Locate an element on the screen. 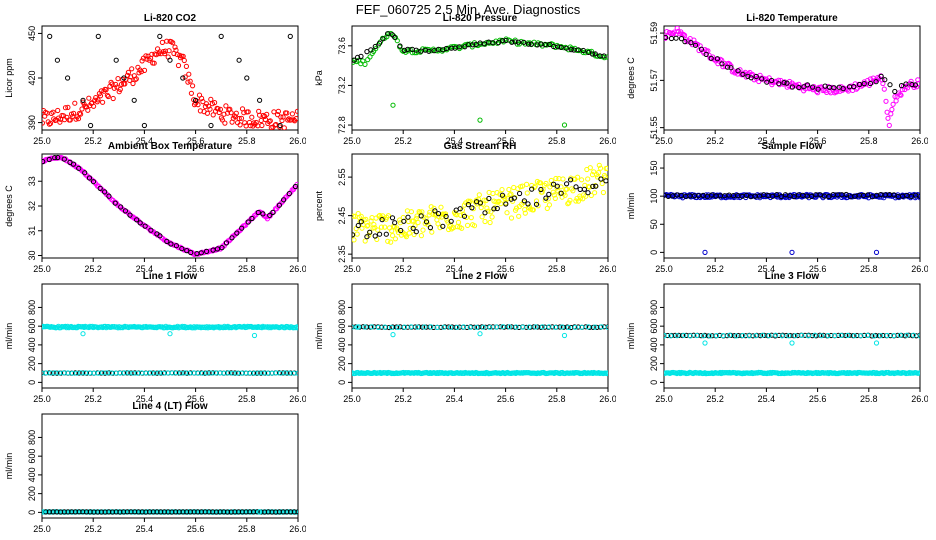 This screenshot has width=936, height=540. y-tick-label: 73.6 is located at coordinates (342, 46).